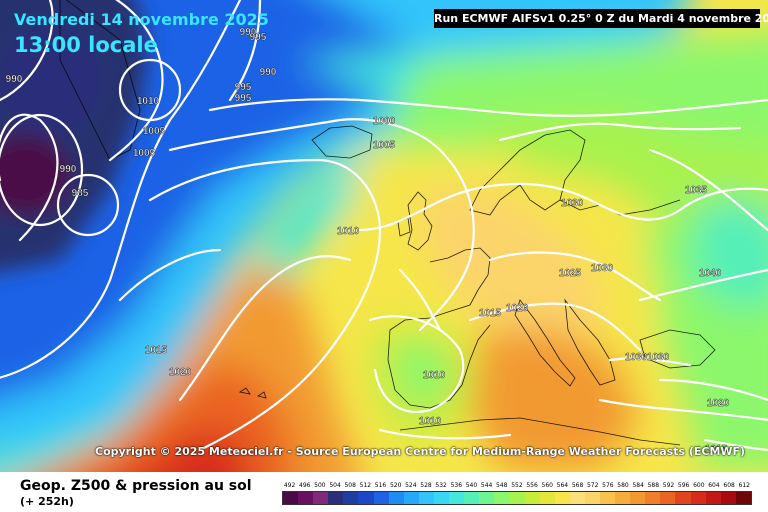  What do you see at coordinates (710, 273) in the screenshot?
I see `isobar-value-label: 1040` at bounding box center [710, 273].